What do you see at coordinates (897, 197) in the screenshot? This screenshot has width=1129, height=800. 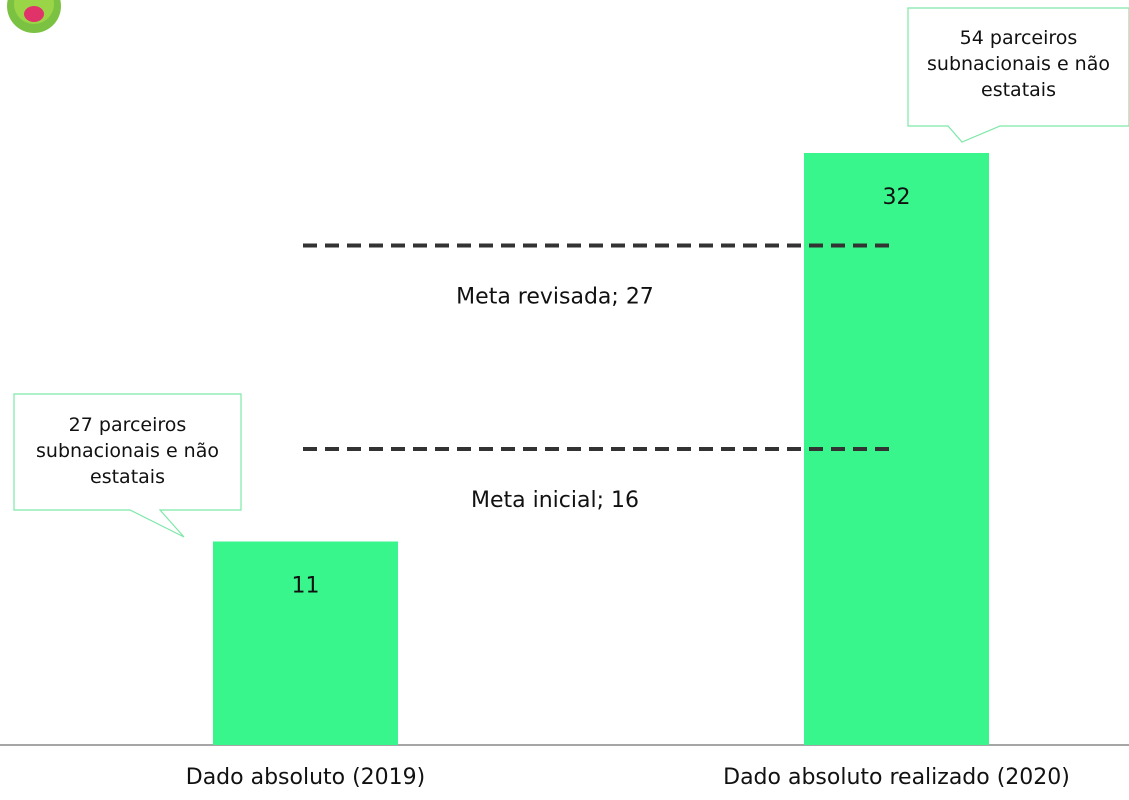 I see `value-label: 32` at bounding box center [897, 197].